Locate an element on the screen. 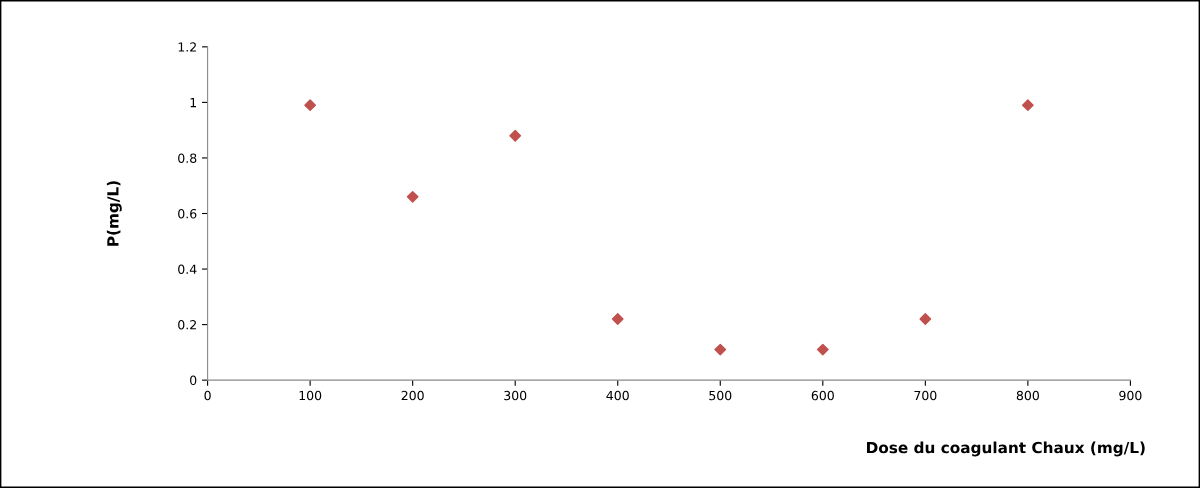 The height and width of the screenshot is (488, 1200). y-tick-label: 0 is located at coordinates (193, 380).